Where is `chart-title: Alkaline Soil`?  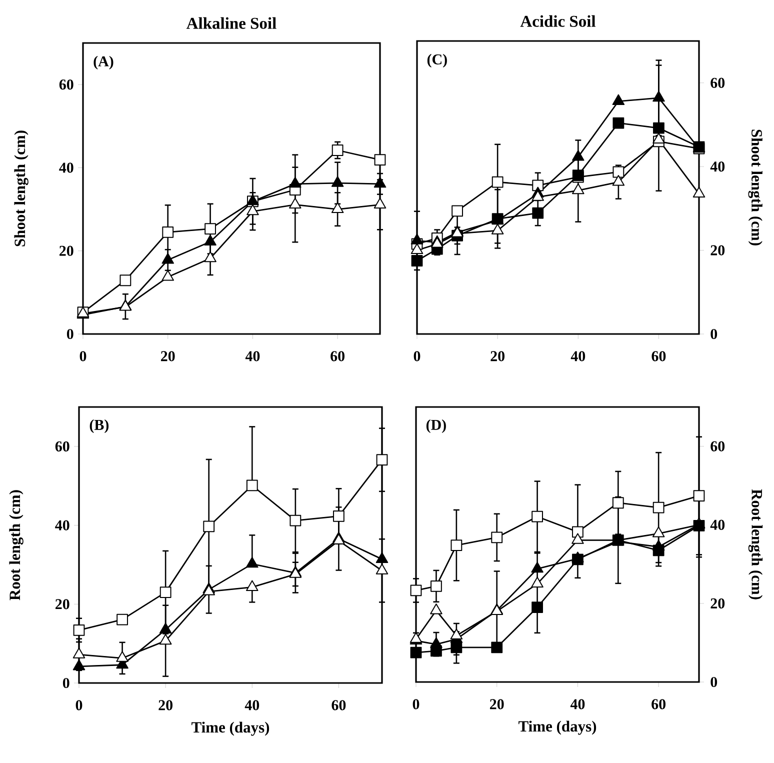 chart-title: Alkaline Soil is located at coordinates (231, 23).